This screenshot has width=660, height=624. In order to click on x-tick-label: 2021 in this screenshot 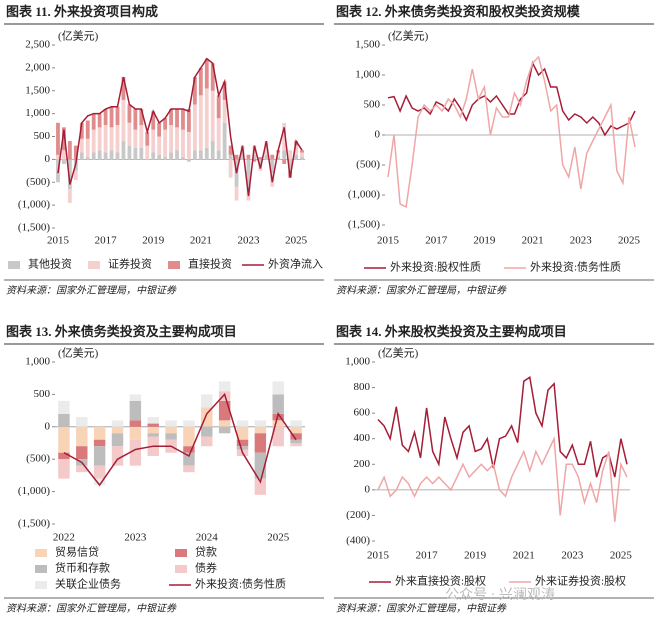, I will do `click(524, 556)`.